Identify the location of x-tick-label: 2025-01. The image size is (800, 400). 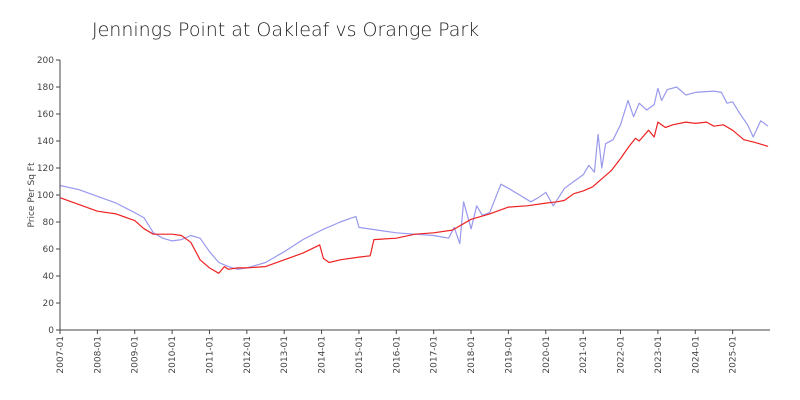
(734, 355).